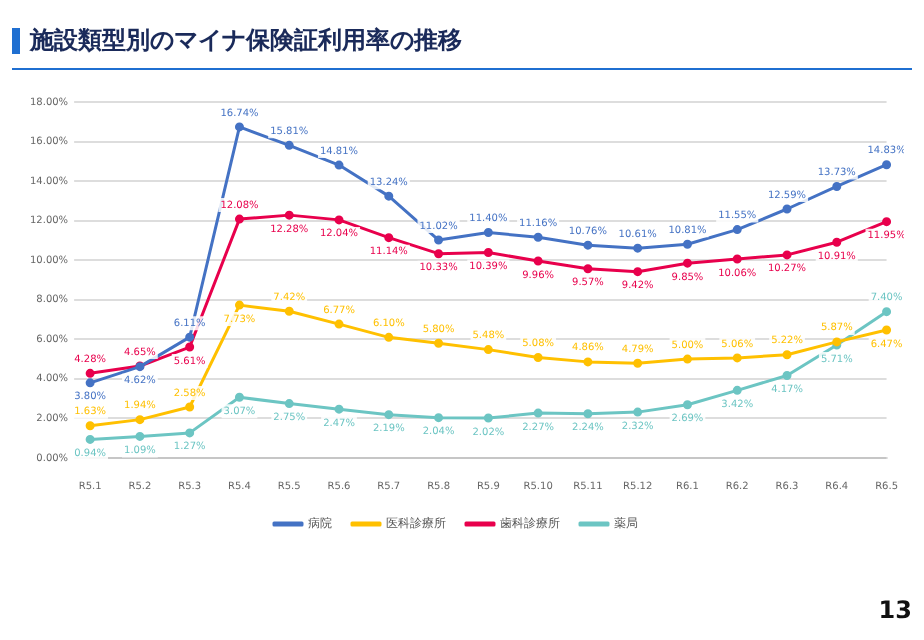 This screenshot has height=640, width=924. Describe the element at coordinates (246, 41) in the screenshot. I see `chart-title: 施設類型別のマイナ保険証利用率の推移` at that location.